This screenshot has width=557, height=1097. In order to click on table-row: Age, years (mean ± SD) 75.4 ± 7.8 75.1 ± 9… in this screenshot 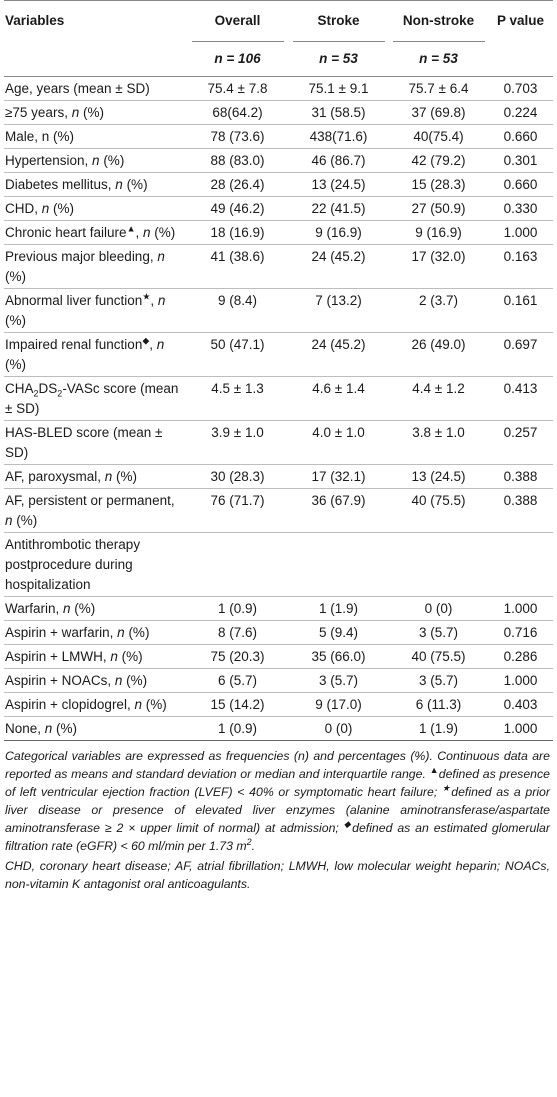, I will do `click(278, 88)`.